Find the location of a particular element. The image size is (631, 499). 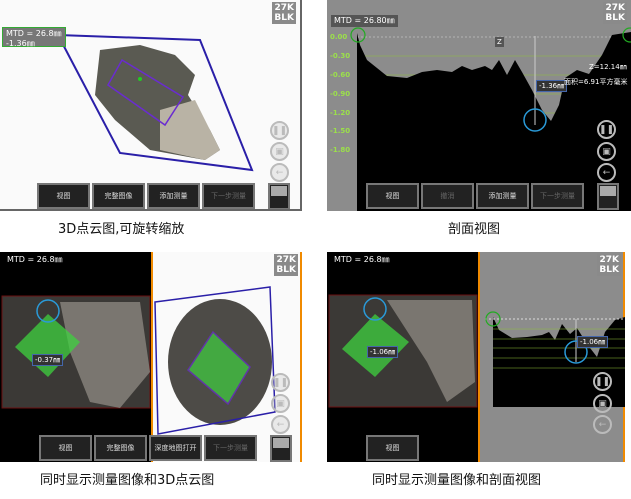

depth-map-toggle-button: 深度地图打开 is located at coordinates (175, 448).